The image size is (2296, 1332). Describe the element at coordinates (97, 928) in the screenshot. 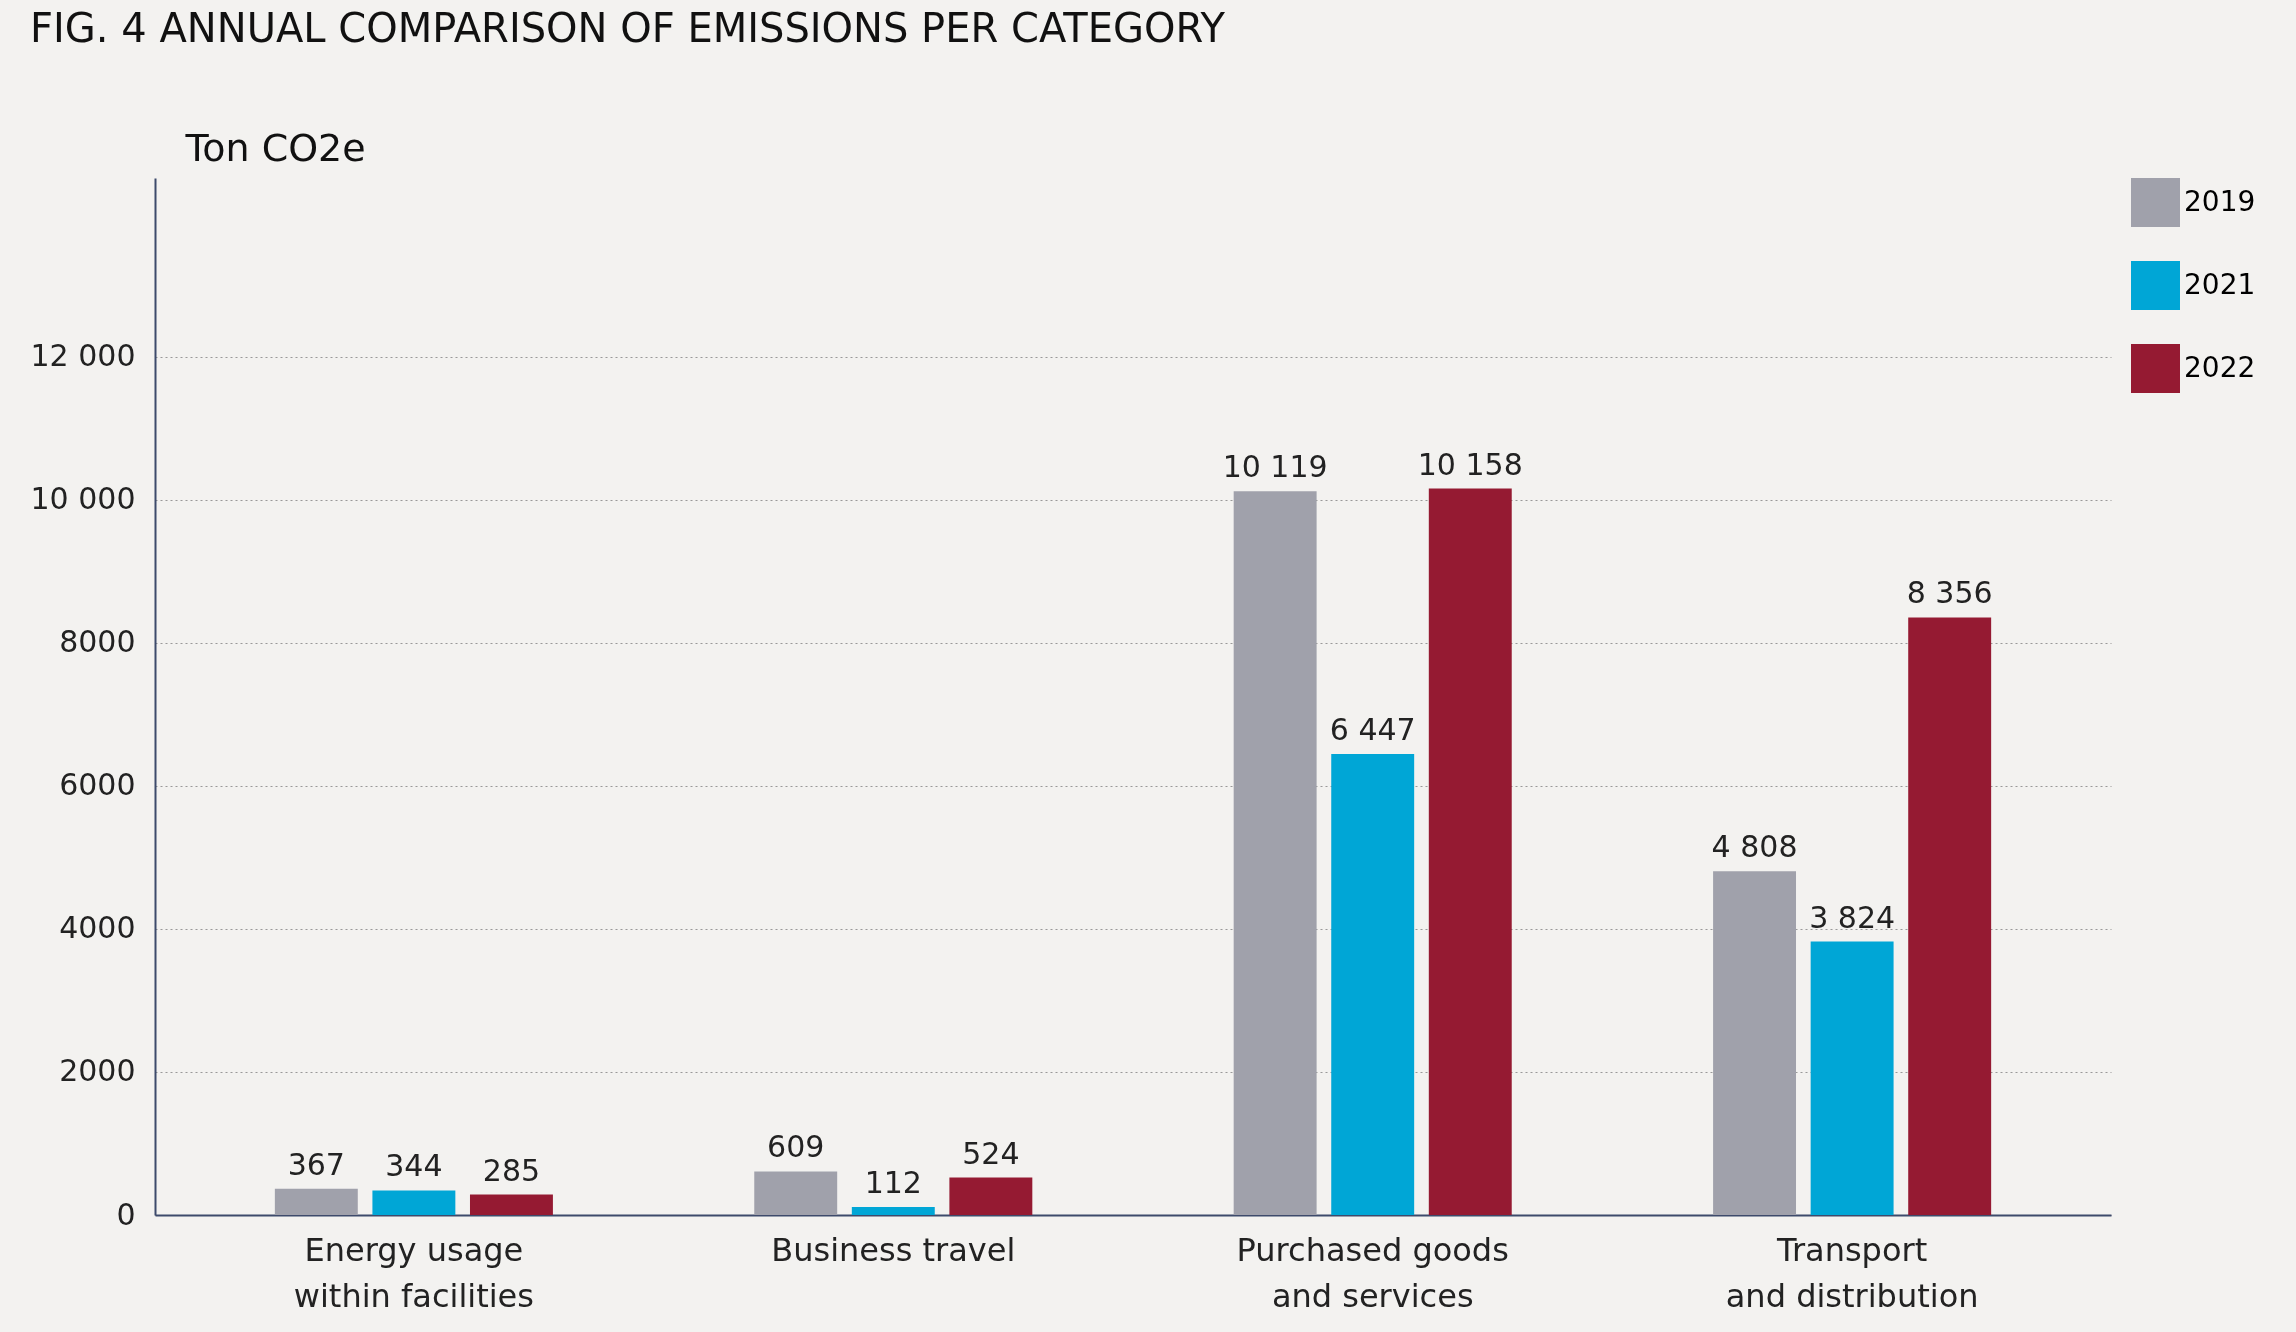

I see `y-tick-label: 4000` at that location.